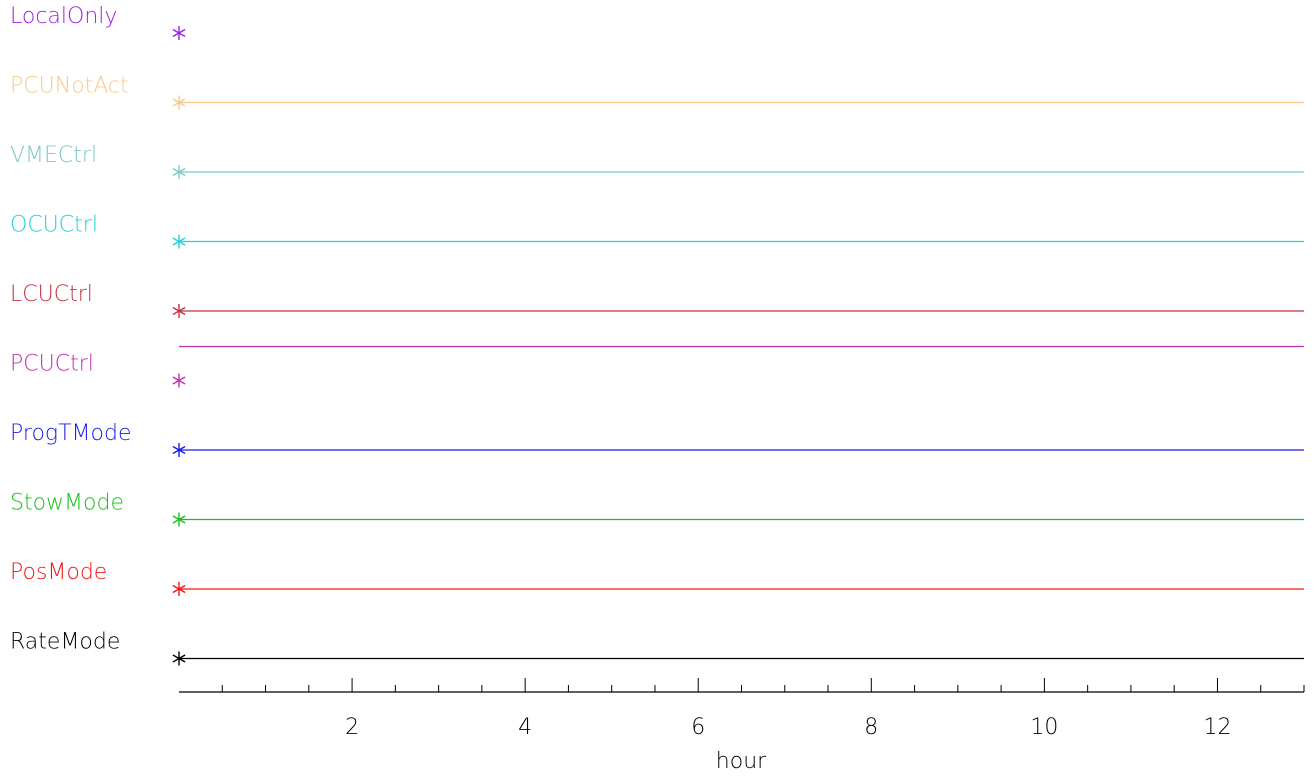 This screenshot has width=1314, height=776. What do you see at coordinates (657, 366) in the screenshot?
I see `series-row-pcuctrl: PCUCtrl` at bounding box center [657, 366].